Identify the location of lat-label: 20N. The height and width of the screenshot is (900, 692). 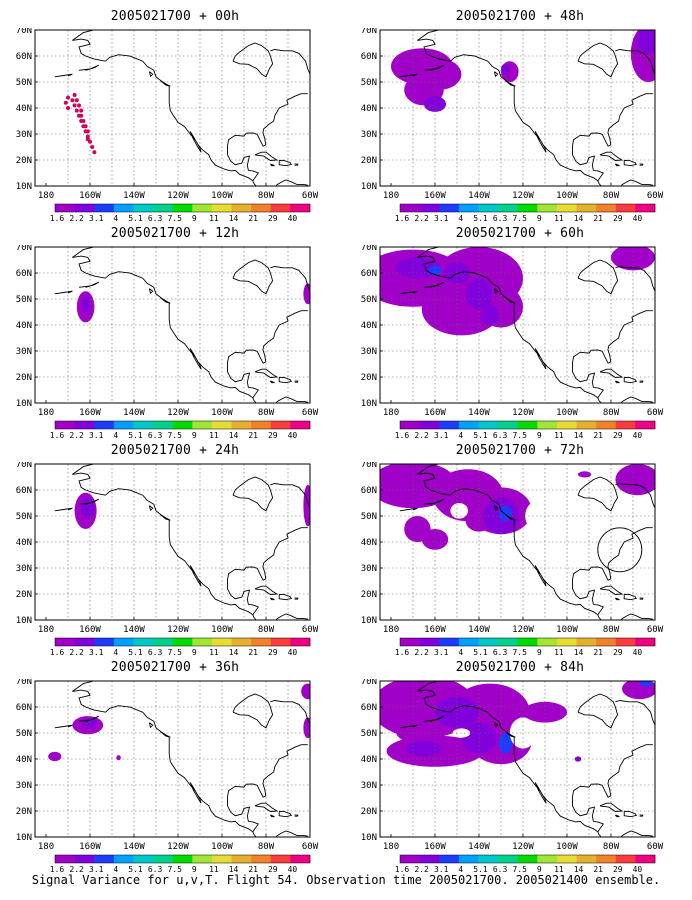
(369, 812).